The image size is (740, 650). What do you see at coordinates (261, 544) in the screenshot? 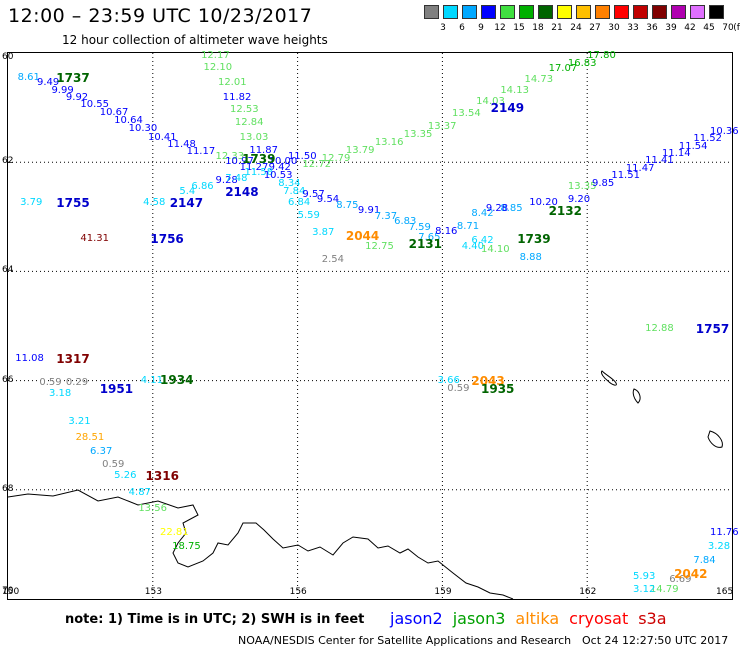
I see `coastline` at bounding box center [261, 544].